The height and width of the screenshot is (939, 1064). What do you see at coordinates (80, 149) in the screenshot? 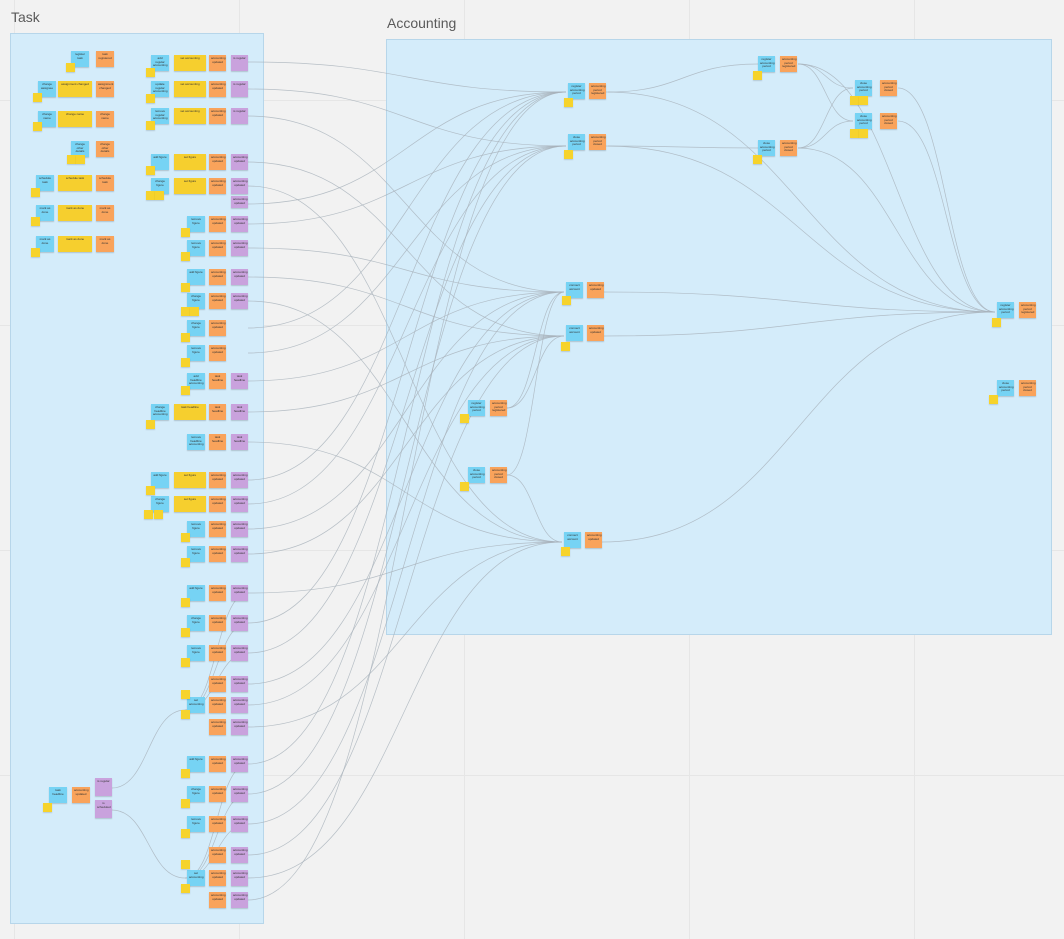
I see `blue-sticky-note: change other details` at bounding box center [80, 149].